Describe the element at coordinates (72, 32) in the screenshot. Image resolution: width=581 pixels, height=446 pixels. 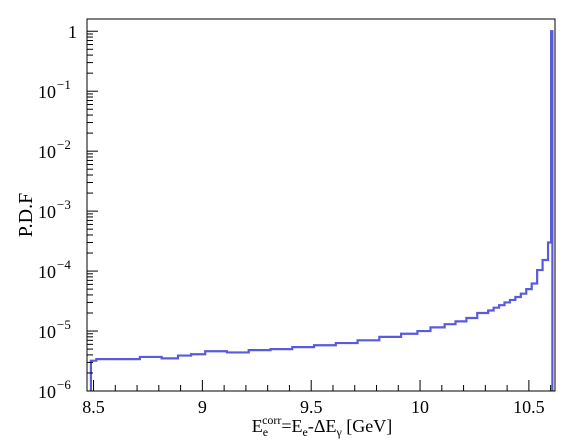
I see `y-tick-label: 1` at that location.